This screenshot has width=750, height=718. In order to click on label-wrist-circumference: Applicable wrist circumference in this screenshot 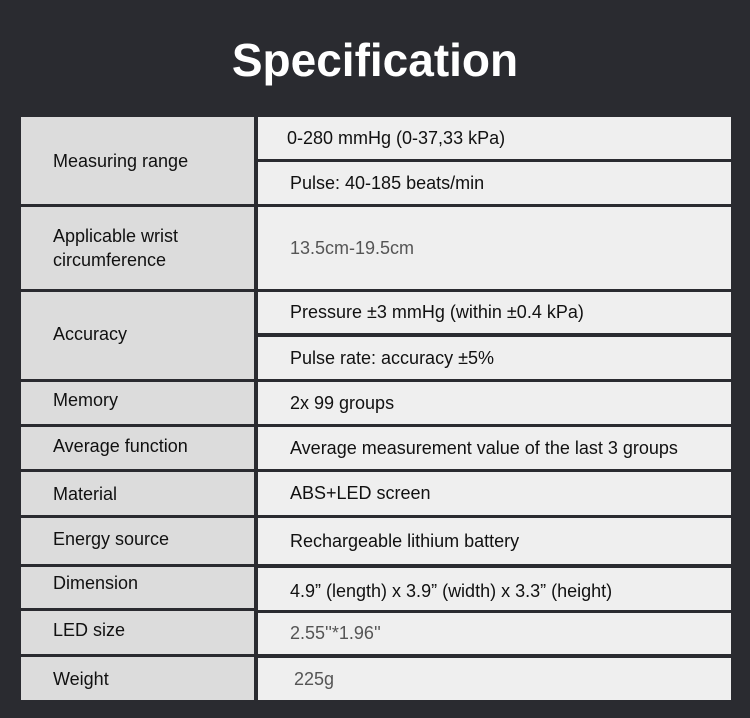, I will do `click(137, 248)`.